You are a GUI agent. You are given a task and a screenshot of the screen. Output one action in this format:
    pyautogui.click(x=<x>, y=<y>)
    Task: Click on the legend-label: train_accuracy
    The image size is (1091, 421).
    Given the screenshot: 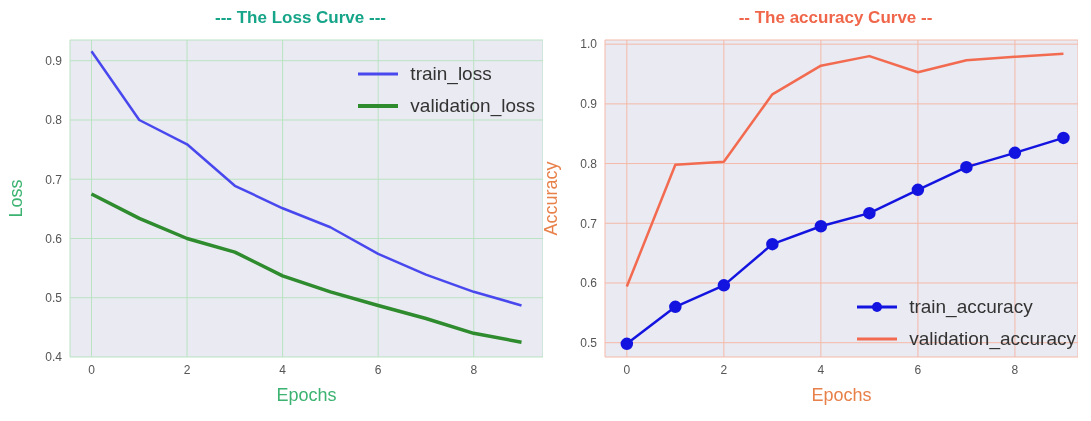 What is the action you would take?
    pyautogui.click(x=971, y=307)
    